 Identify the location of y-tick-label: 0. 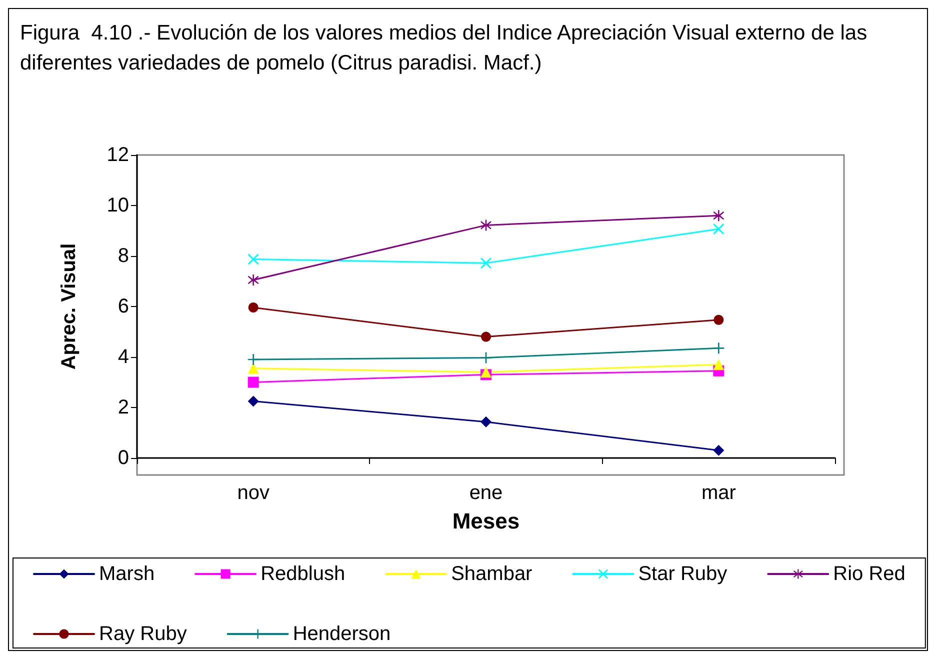
(123, 458).